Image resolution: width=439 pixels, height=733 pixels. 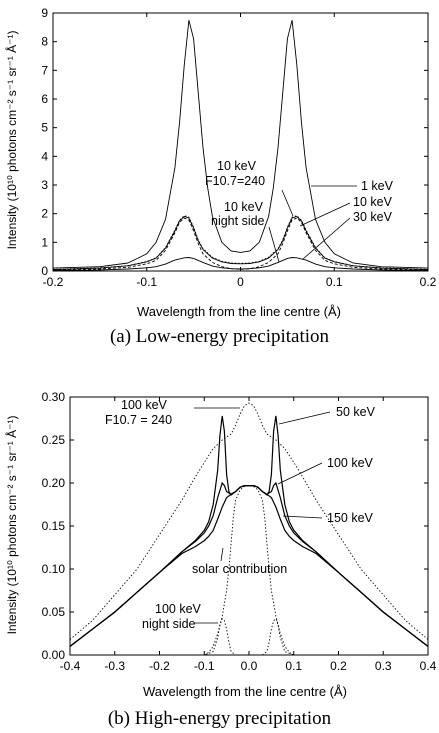 I want to click on y-tick-label: 2, so click(x=44, y=214).